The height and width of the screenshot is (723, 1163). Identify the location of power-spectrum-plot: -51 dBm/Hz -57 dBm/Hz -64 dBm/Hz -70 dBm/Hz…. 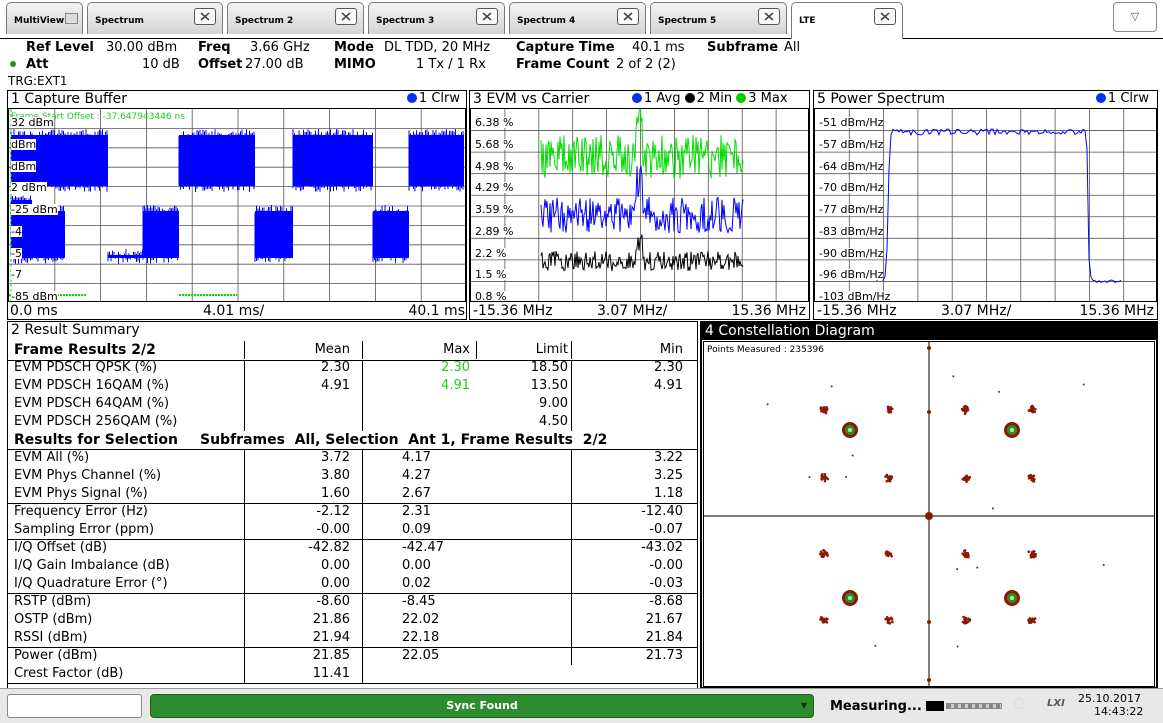
(985, 205).